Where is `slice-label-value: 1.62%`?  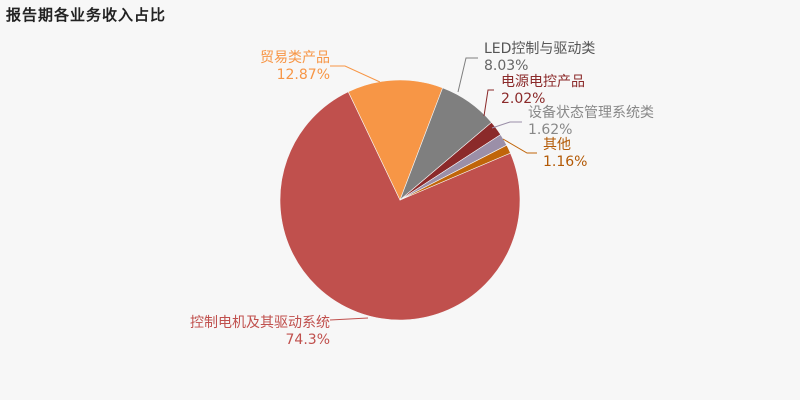
slice-label-value: 1.62% is located at coordinates (550, 130).